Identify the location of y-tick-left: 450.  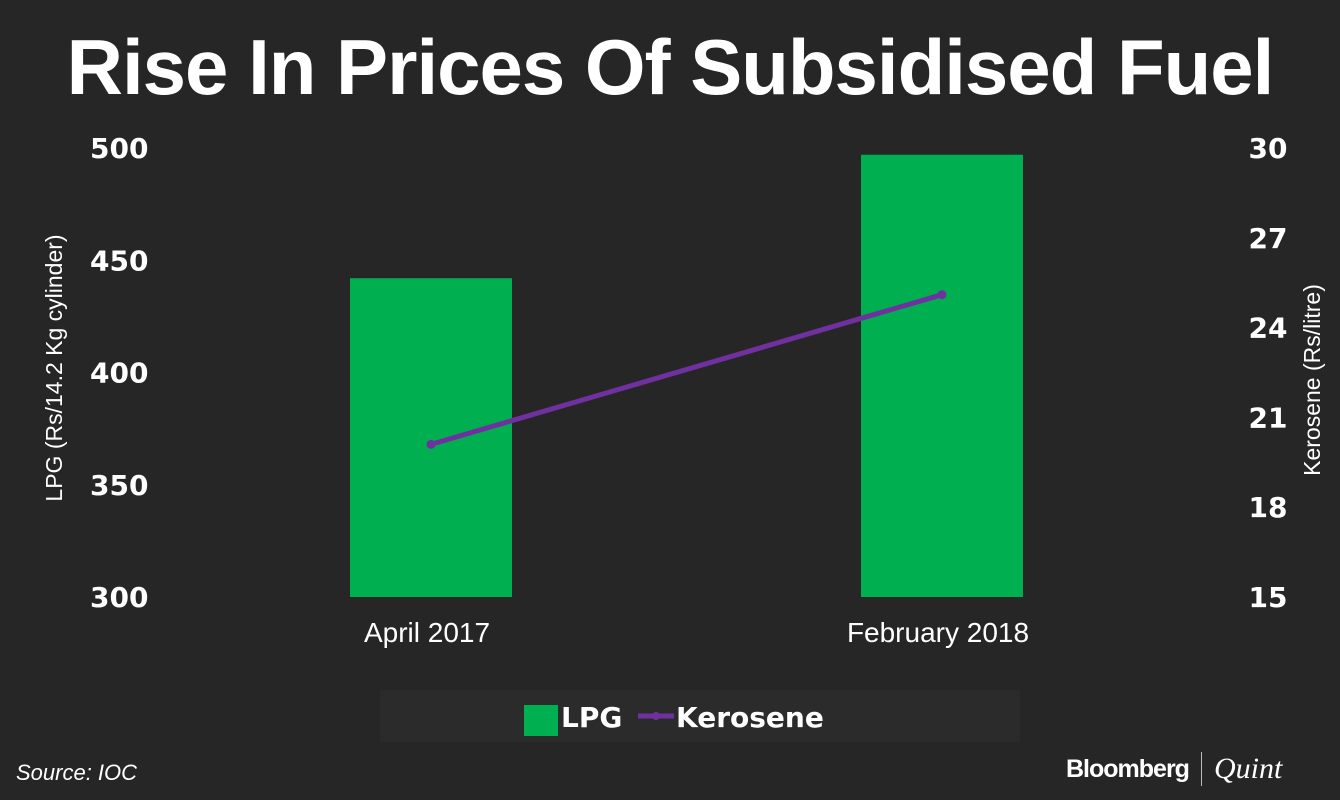
(119, 260).